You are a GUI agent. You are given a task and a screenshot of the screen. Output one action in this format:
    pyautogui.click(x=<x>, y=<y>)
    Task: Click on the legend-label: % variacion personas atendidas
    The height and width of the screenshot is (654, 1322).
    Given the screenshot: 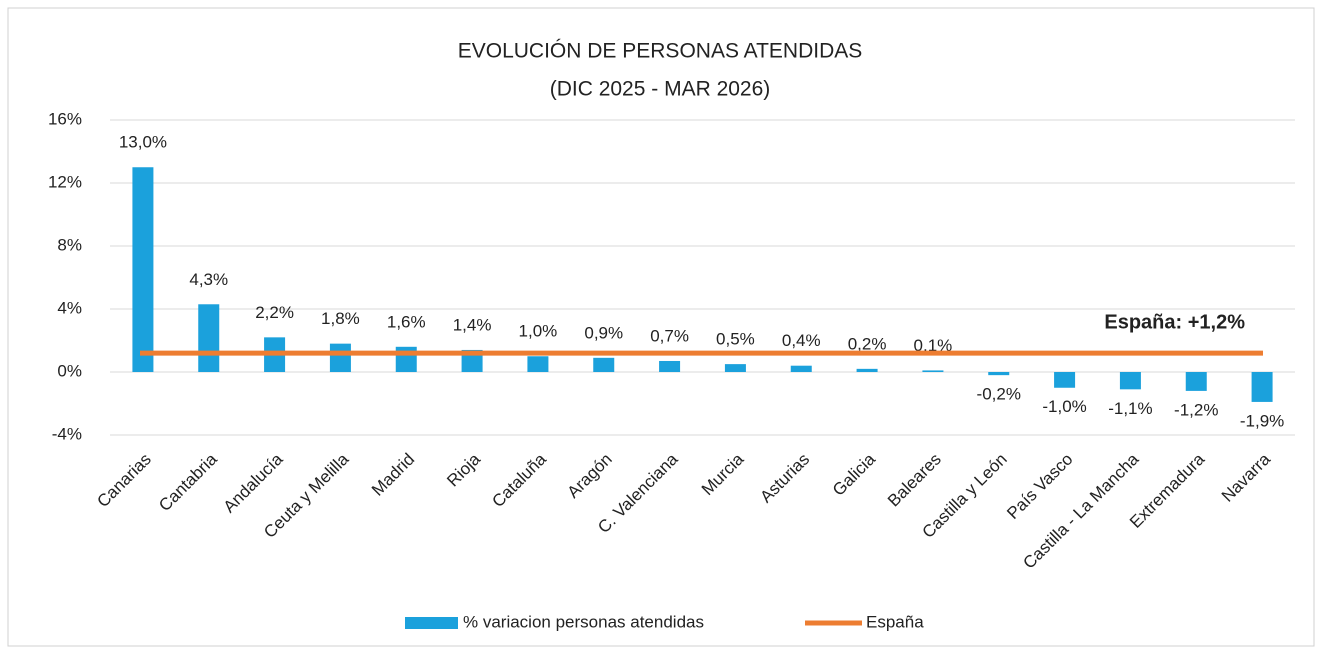 What is the action you would take?
    pyautogui.click(x=583, y=621)
    